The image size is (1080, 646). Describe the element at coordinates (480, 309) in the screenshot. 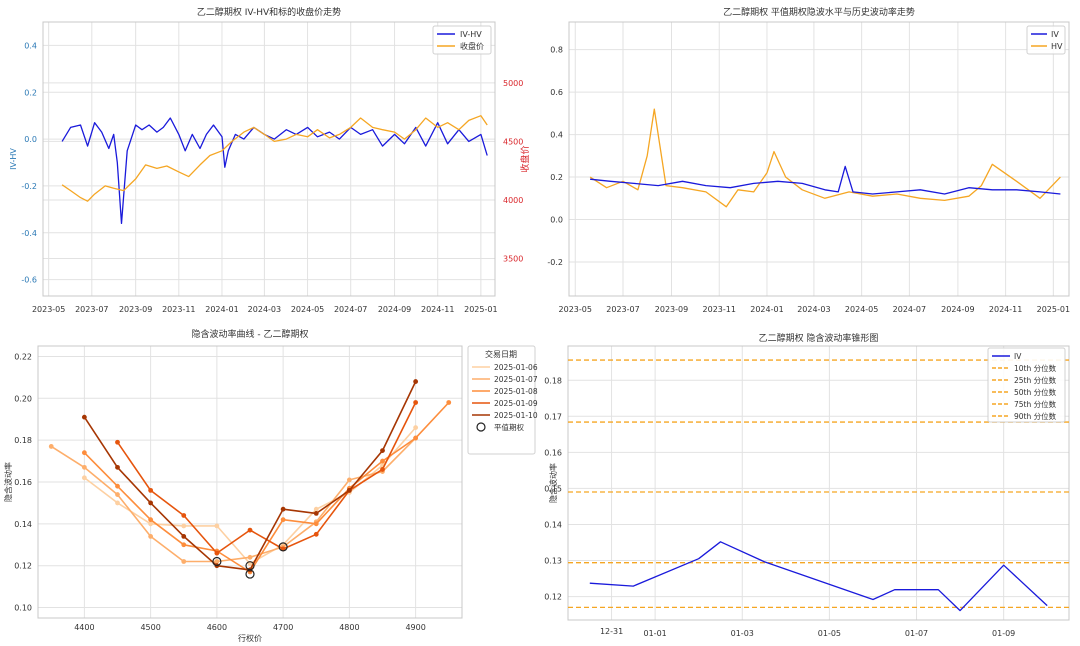

I see `p1-x-tick-label: 2025-01` at that location.